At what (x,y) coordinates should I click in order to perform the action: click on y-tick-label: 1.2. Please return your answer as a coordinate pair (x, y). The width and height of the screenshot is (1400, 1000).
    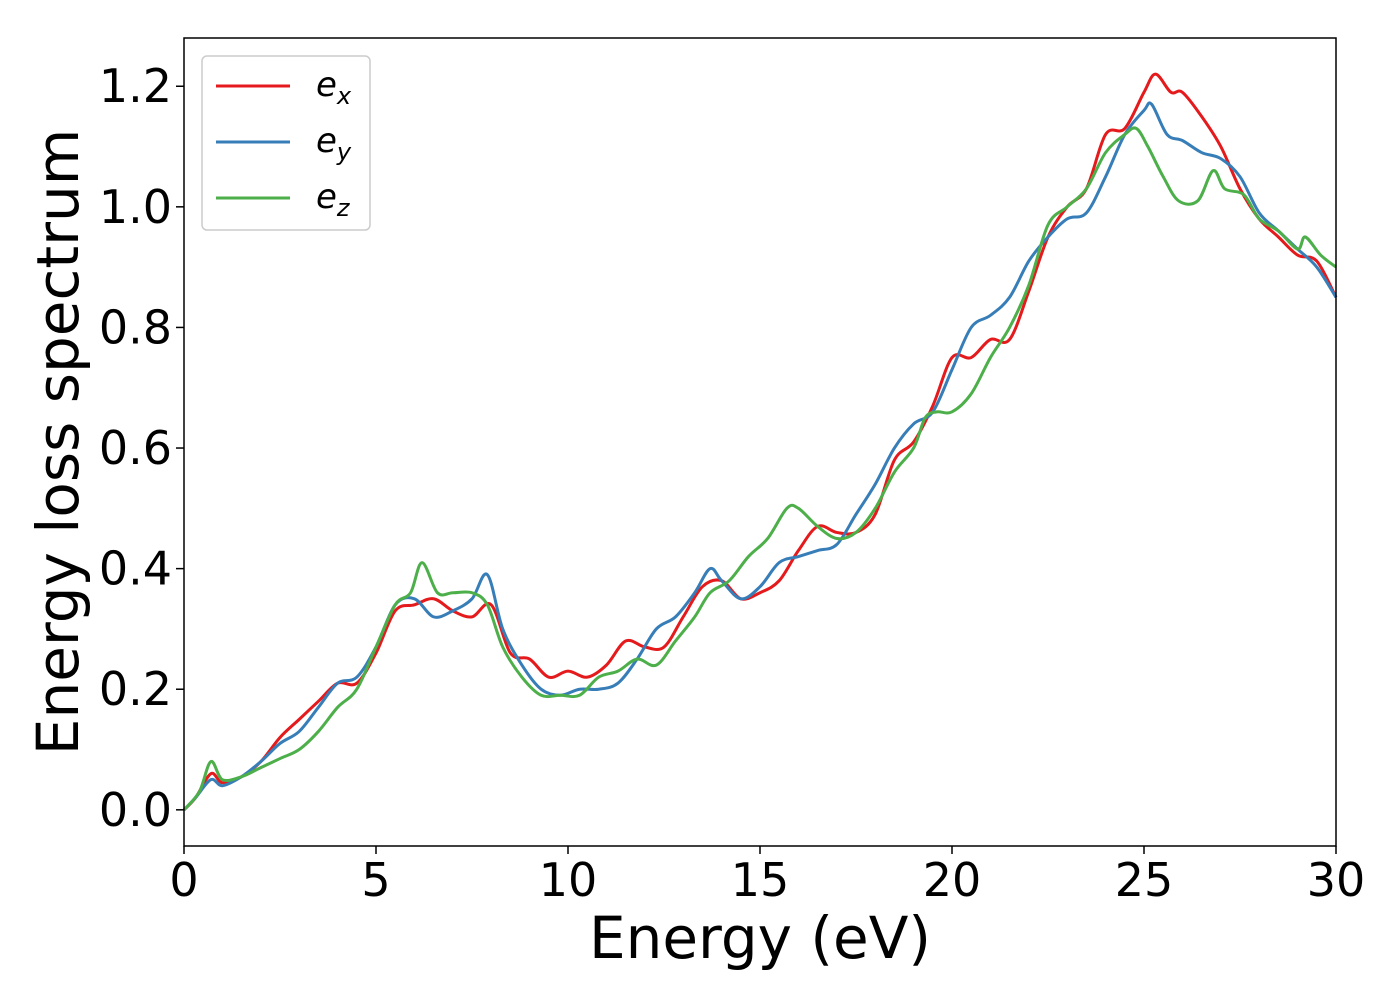
    Looking at the image, I should click on (135, 86).